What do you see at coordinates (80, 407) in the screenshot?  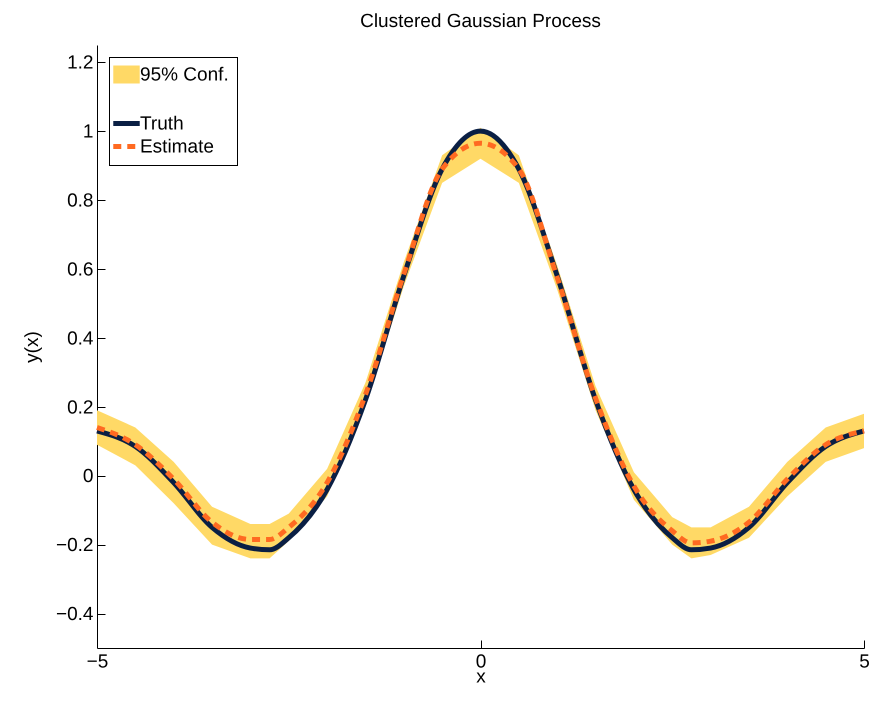 I see `y-tick-label: 0.2` at bounding box center [80, 407].